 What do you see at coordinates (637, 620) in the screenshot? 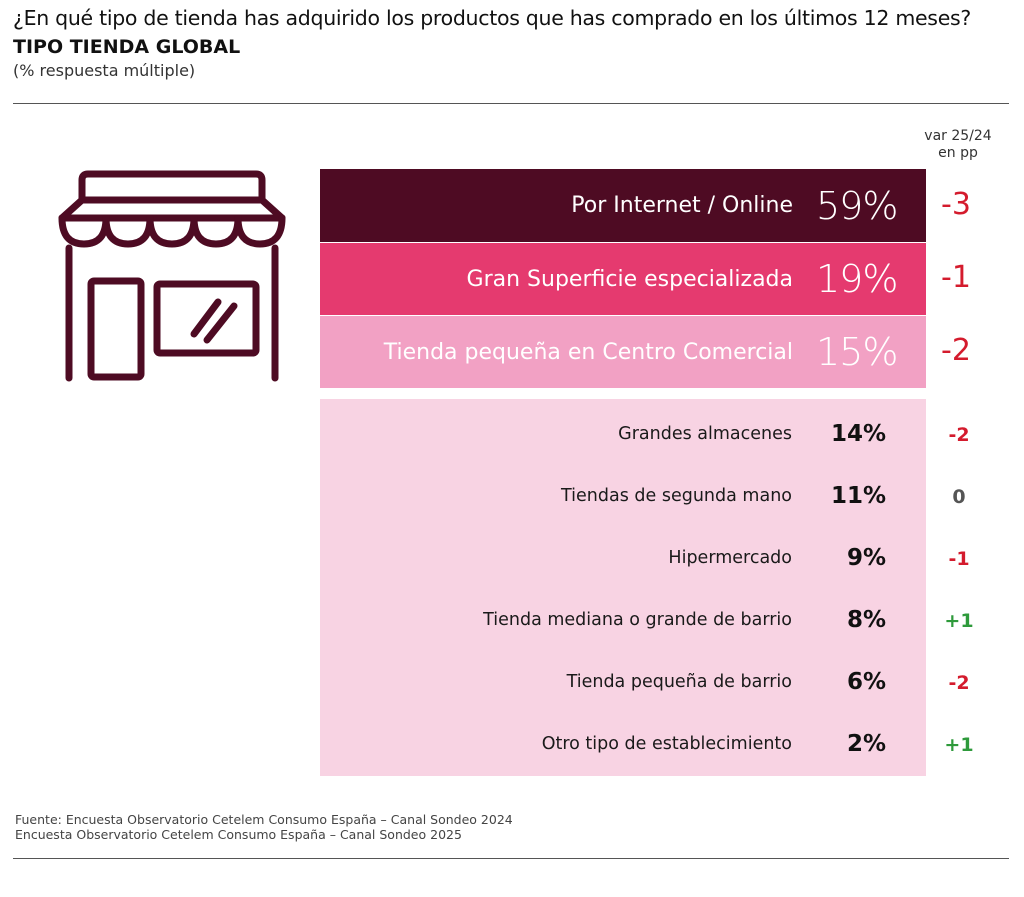
I see `category-label: Tienda mediana o grande de barrio` at bounding box center [637, 620].